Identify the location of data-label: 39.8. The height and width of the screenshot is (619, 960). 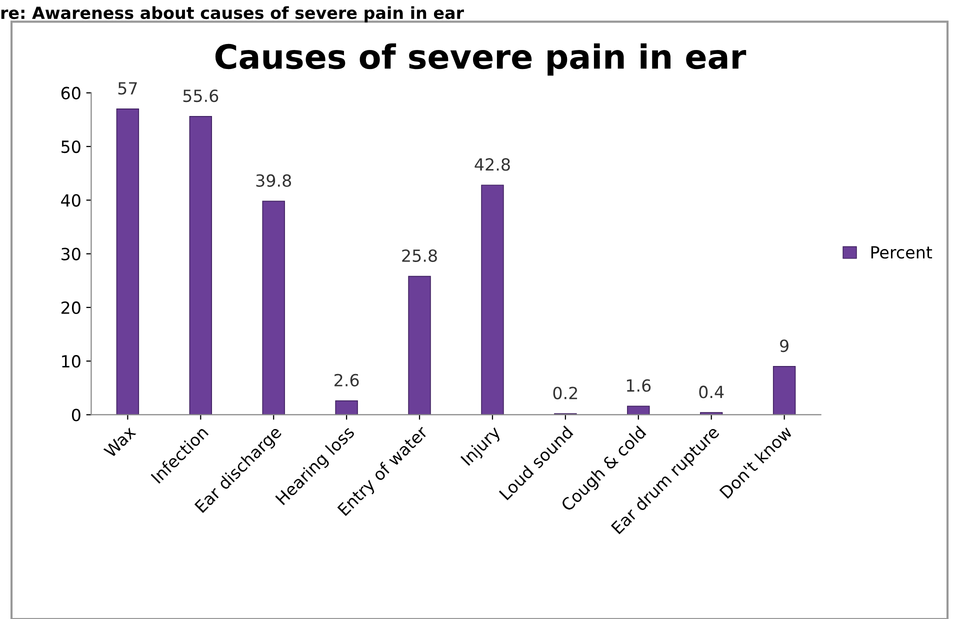
(274, 180).